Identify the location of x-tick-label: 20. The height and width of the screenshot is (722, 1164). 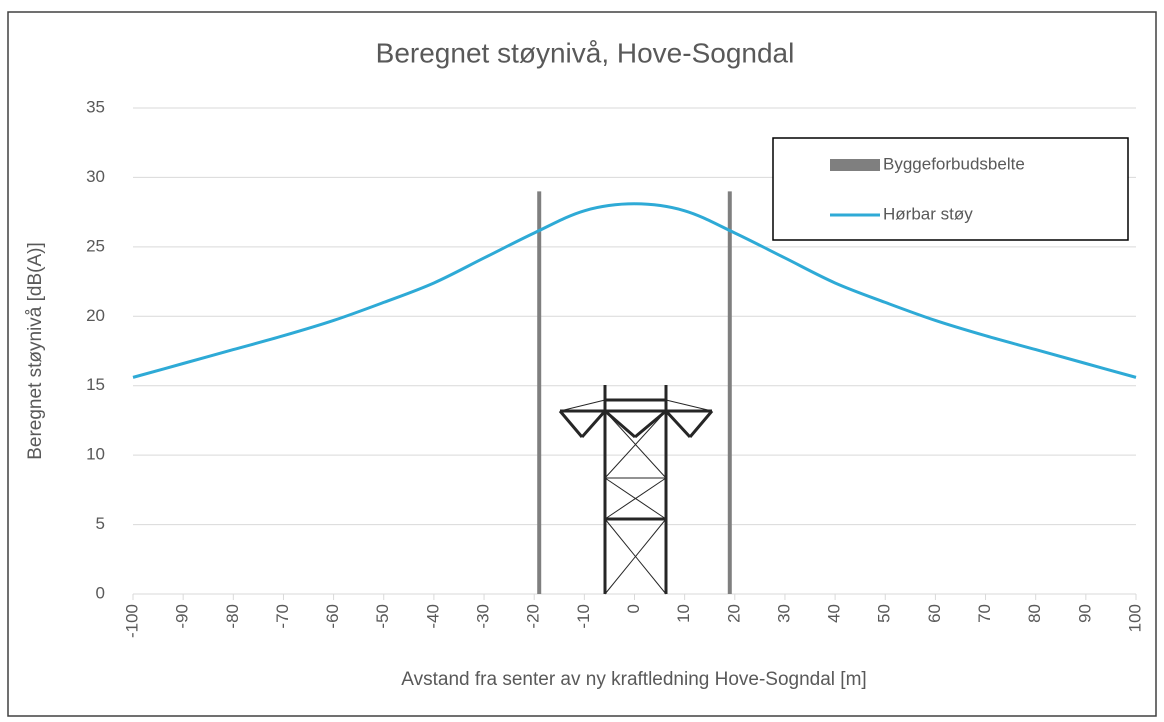
(733, 613).